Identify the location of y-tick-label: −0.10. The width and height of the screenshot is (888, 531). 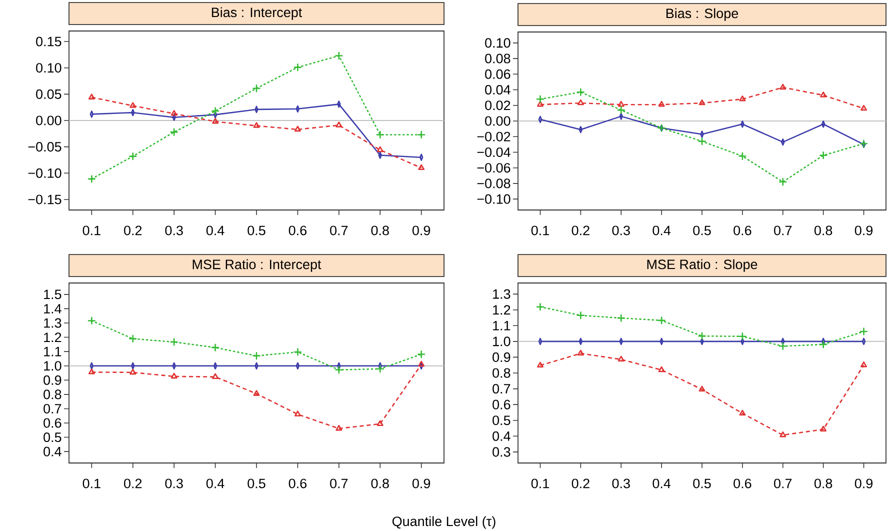
(45, 173).